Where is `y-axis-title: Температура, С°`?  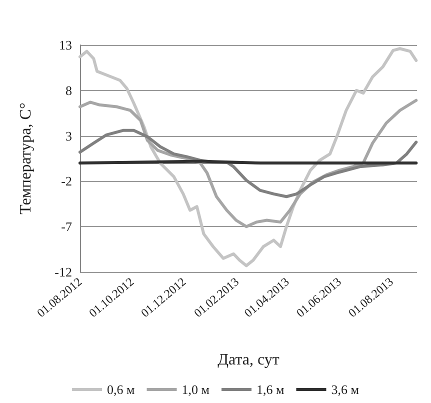 y-axis-title: Температура, С° is located at coordinates (26, 158).